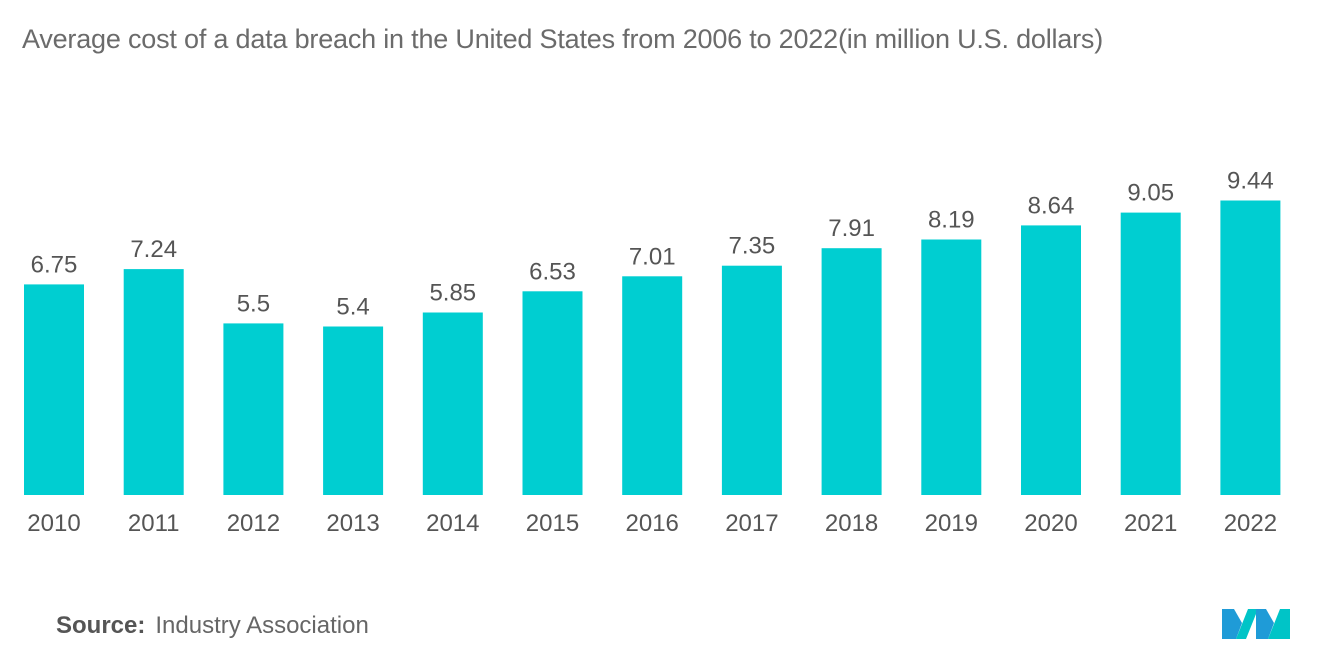 This screenshot has height=665, width=1320. What do you see at coordinates (153, 249) in the screenshot?
I see `data-label-2011: 7.24` at bounding box center [153, 249].